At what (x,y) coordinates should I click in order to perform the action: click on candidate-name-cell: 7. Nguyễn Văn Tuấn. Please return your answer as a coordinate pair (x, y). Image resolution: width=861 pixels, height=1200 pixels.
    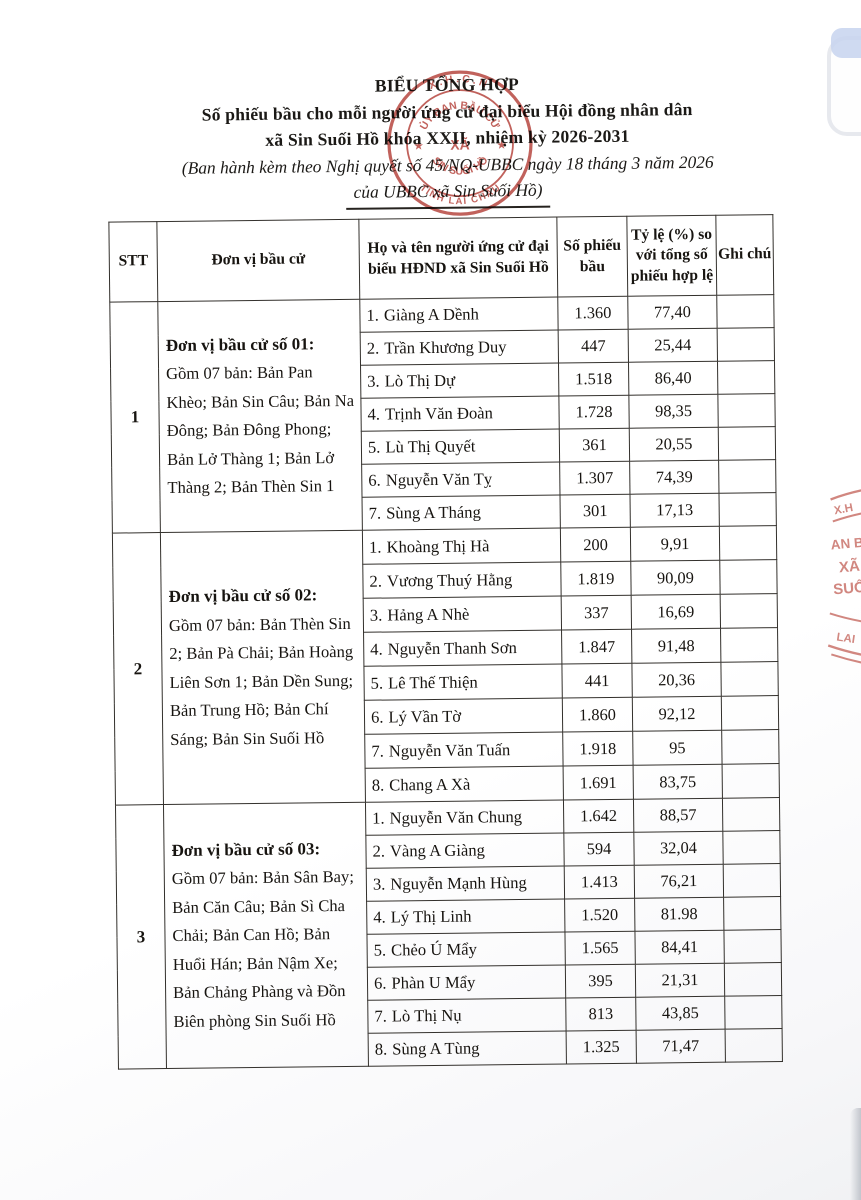
    Looking at the image, I should click on (464, 750).